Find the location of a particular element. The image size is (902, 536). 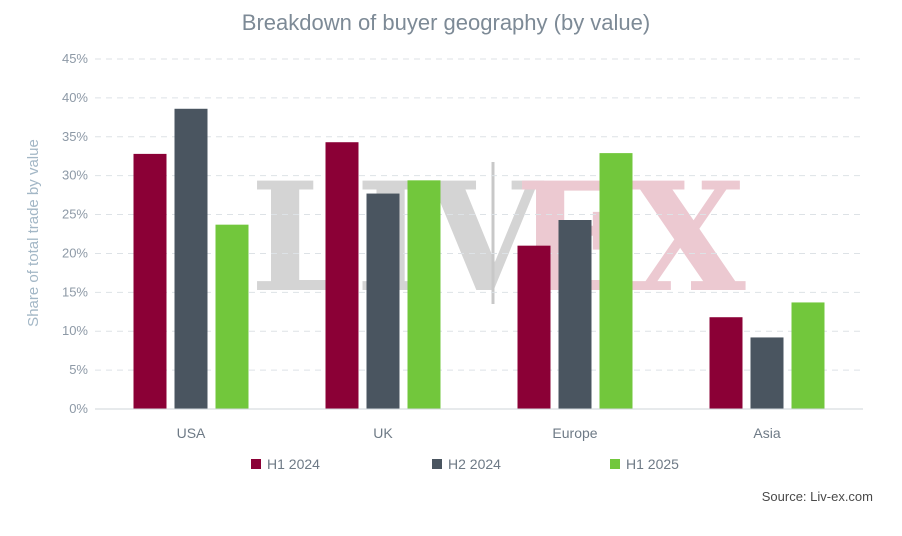

y-tick-label: 15% is located at coordinates (75, 291).